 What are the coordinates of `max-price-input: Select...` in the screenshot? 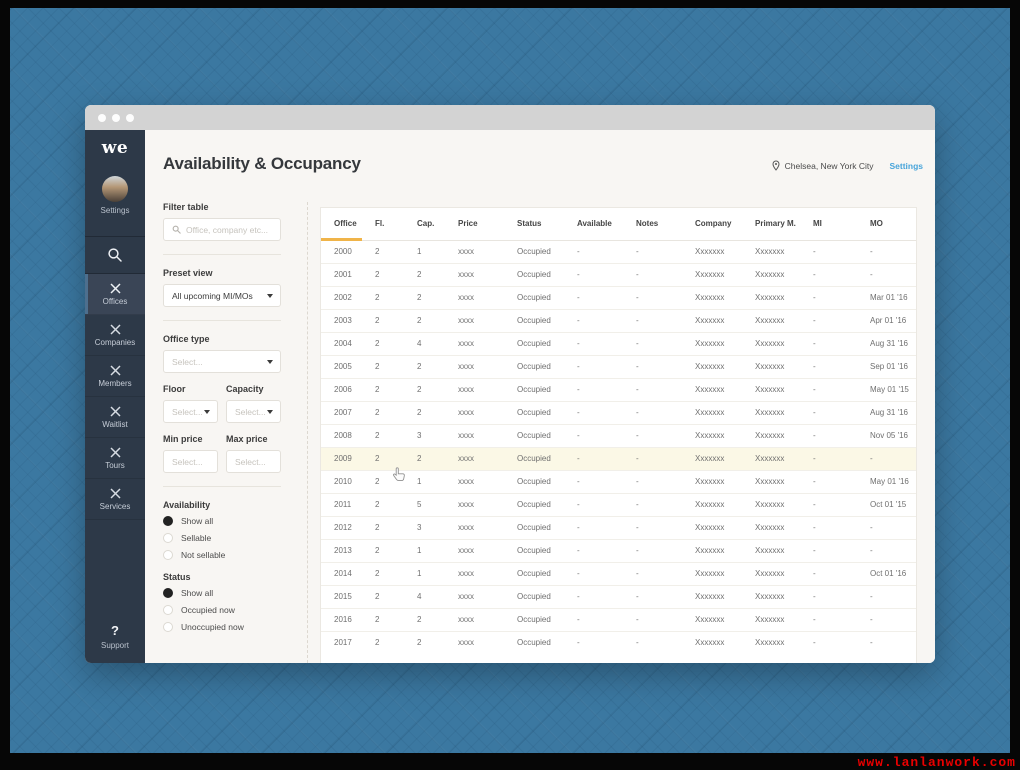 It's located at (253, 461).